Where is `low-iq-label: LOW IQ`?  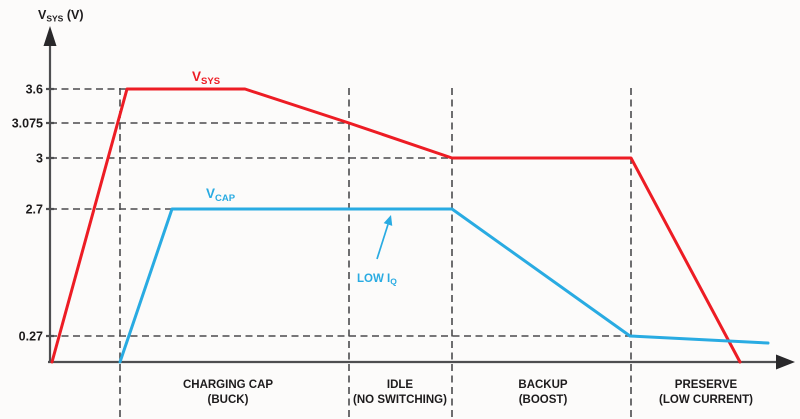 low-iq-label: LOW IQ is located at coordinates (377, 280).